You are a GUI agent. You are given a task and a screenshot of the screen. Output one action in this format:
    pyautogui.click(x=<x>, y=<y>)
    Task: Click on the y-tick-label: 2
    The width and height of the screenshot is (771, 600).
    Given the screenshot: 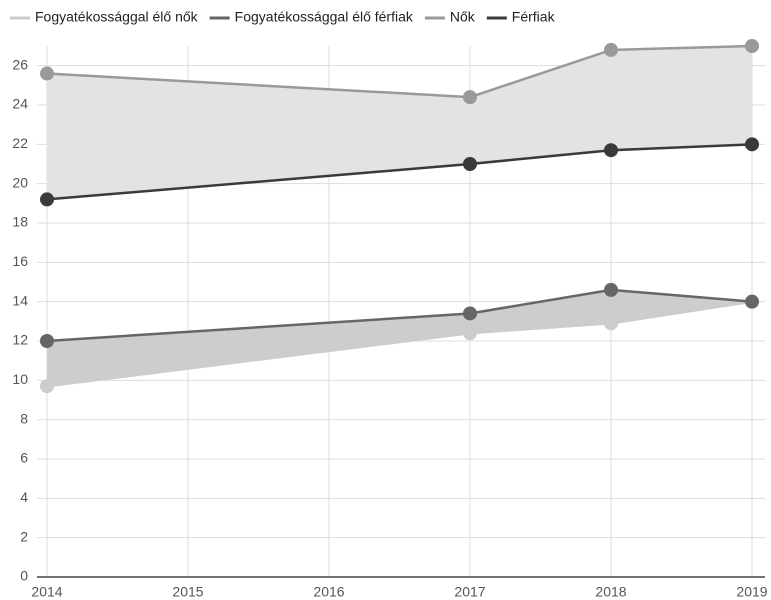 What is the action you would take?
    pyautogui.click(x=24, y=536)
    